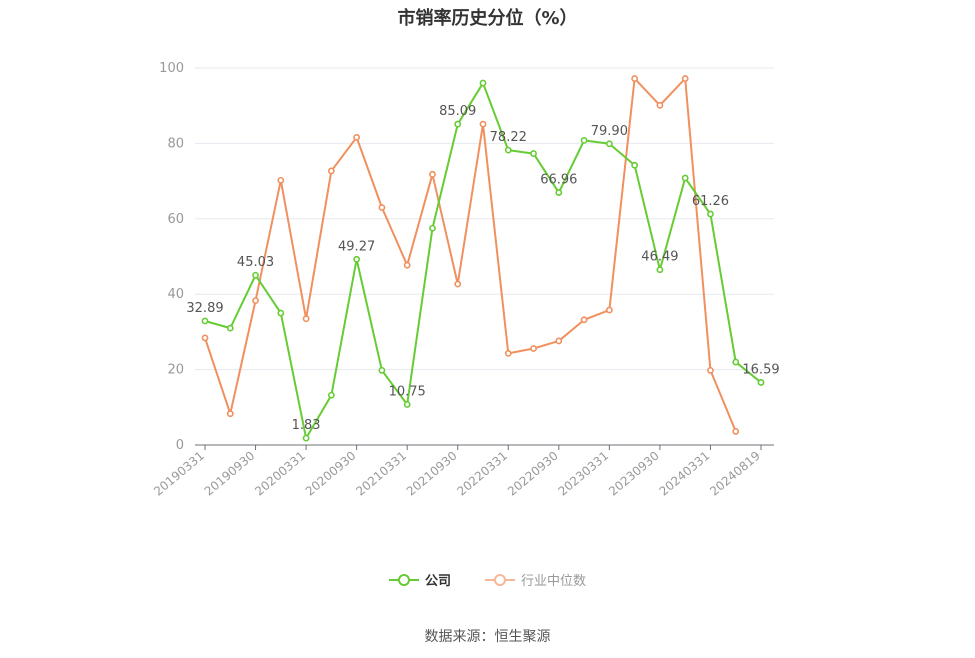 Image resolution: width=975 pixels, height=658 pixels. What do you see at coordinates (280, 474) in the screenshot?
I see `x-tick-label: 20200331` at bounding box center [280, 474].